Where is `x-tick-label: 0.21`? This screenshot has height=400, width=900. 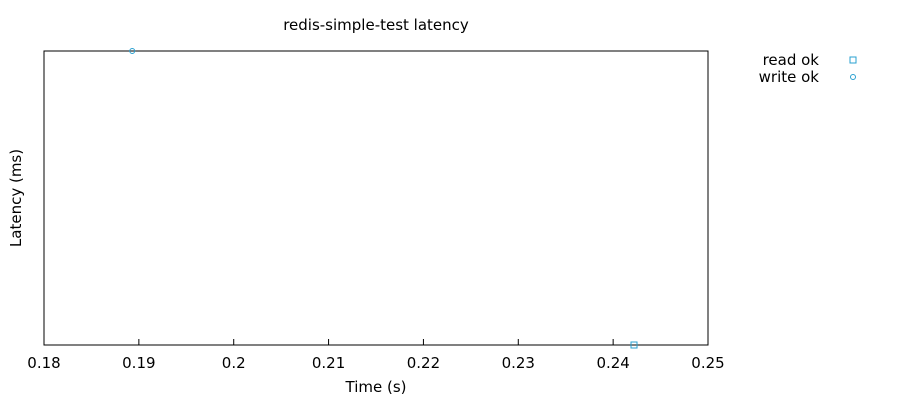 x-tick-label: 0.21 is located at coordinates (328, 363).